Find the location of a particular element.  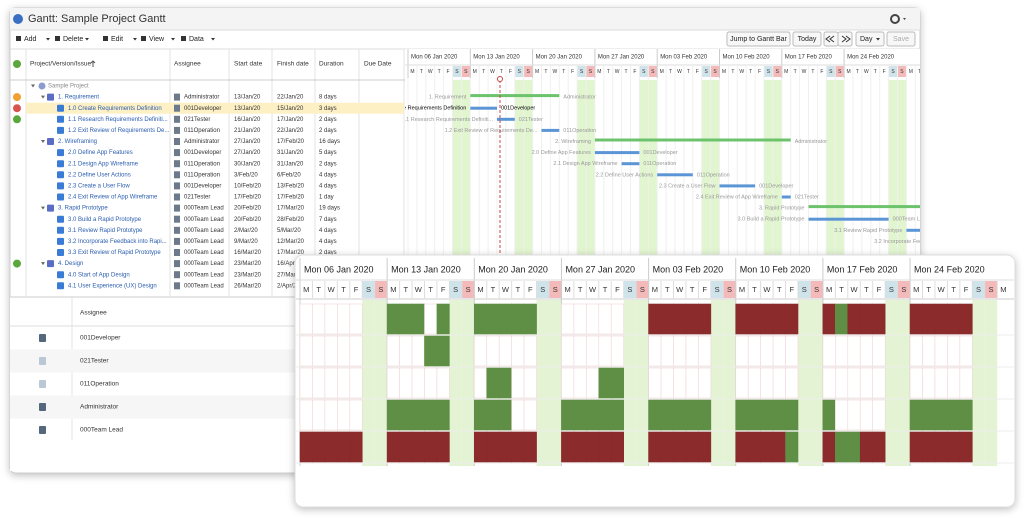

column-header: Project/Version/Issue is located at coordinates (60, 64).